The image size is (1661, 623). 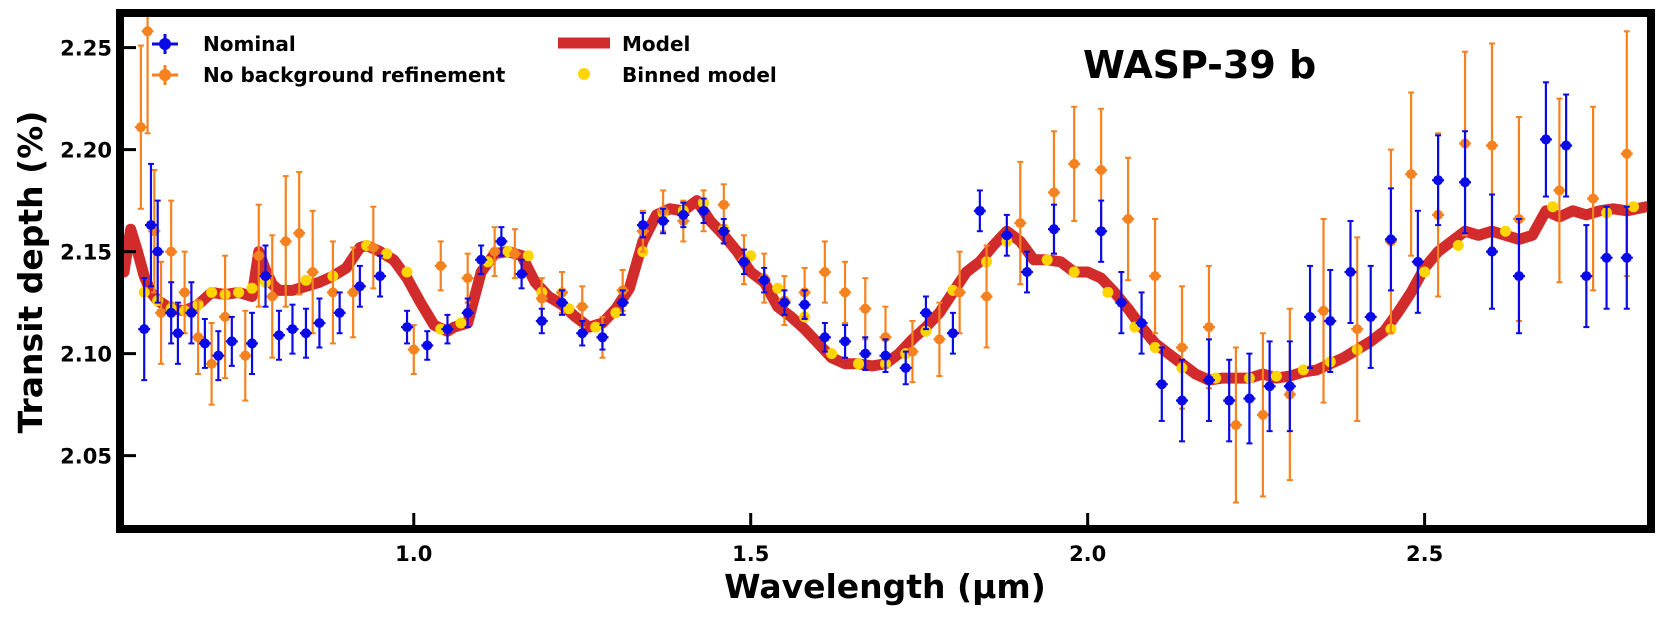 What do you see at coordinates (86, 355) in the screenshot?
I see `y-tick-label: 2.10` at bounding box center [86, 355].